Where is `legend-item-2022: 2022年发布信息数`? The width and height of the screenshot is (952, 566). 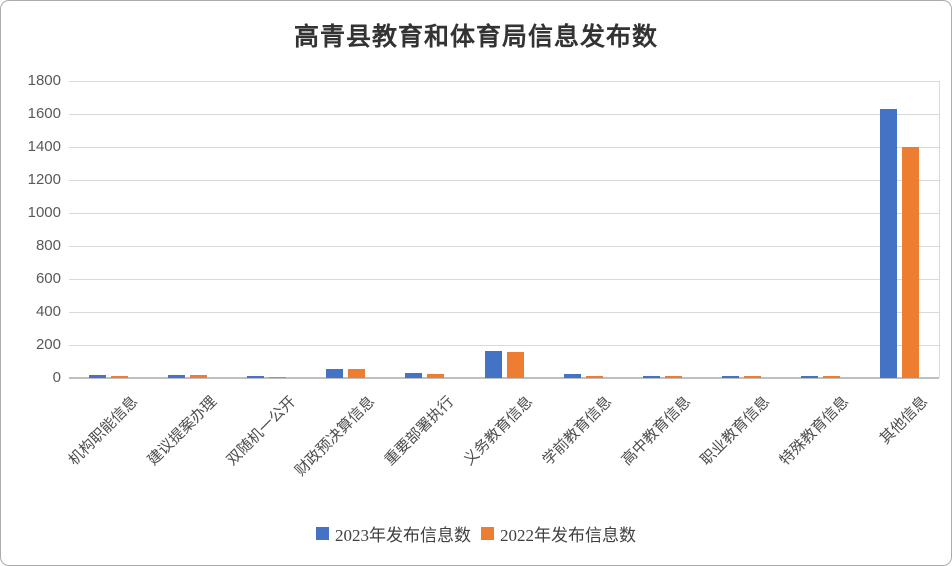 legend-item-2022: 2022年发布信息数 is located at coordinates (558, 533).